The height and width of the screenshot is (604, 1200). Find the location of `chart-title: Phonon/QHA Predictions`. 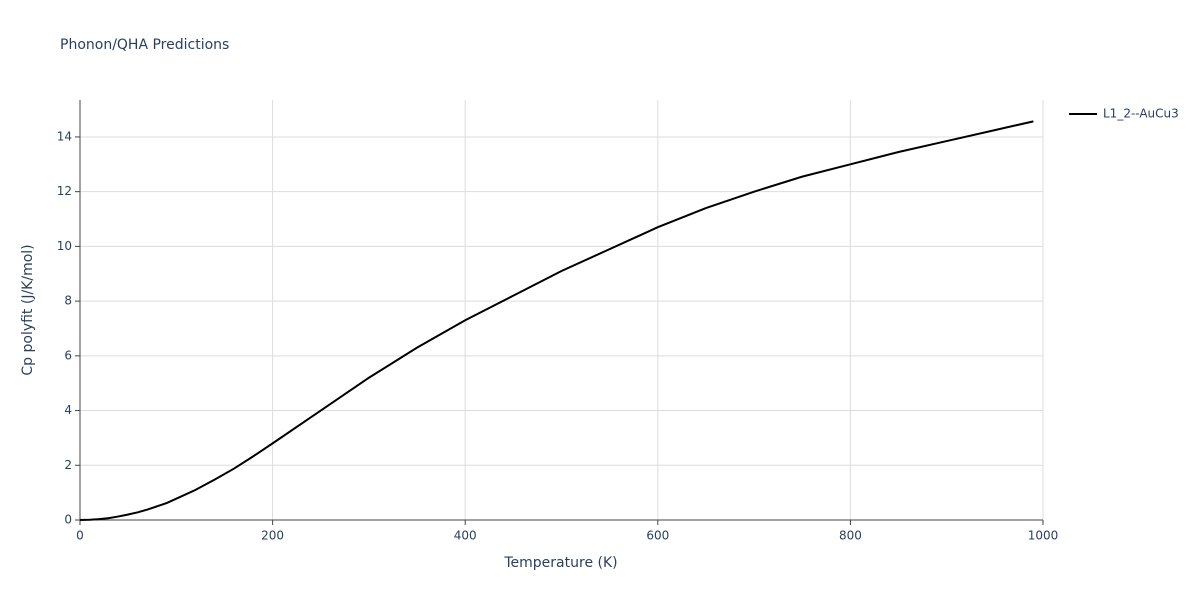

chart-title: Phonon/QHA Predictions is located at coordinates (144, 45).